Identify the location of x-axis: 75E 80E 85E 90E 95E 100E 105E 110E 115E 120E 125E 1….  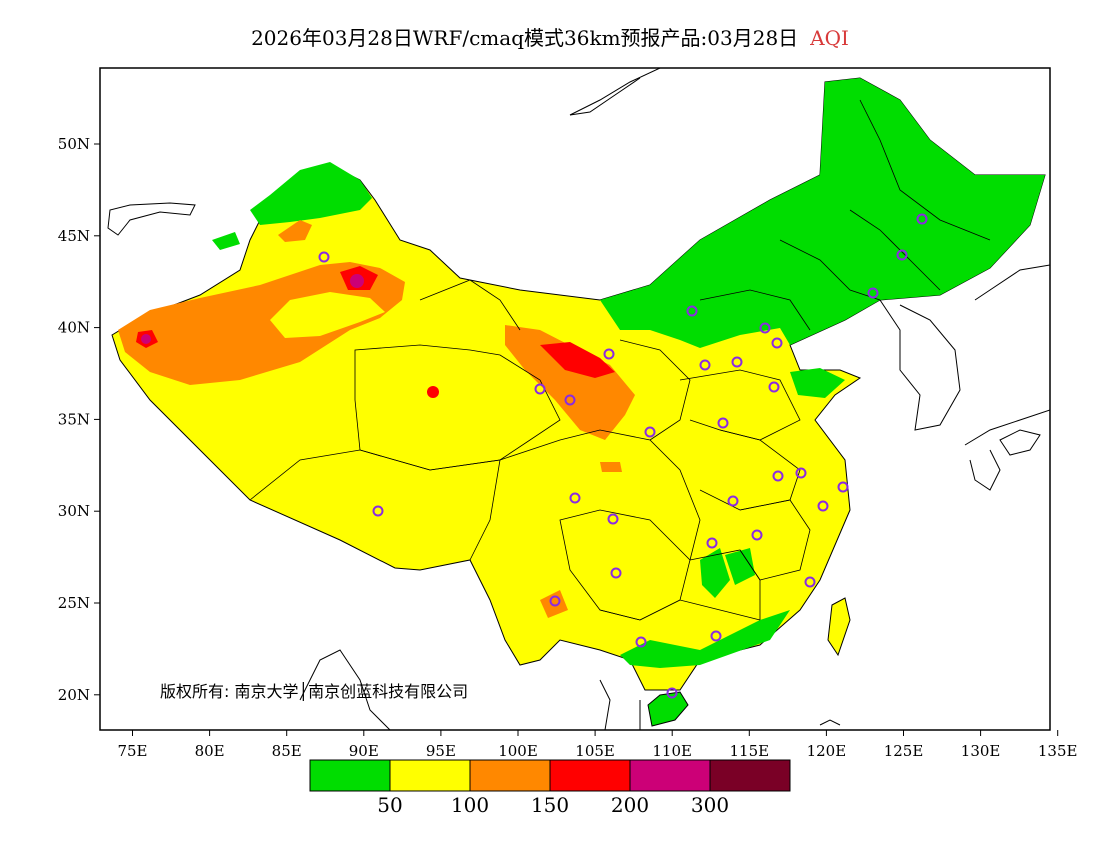
(597, 745).